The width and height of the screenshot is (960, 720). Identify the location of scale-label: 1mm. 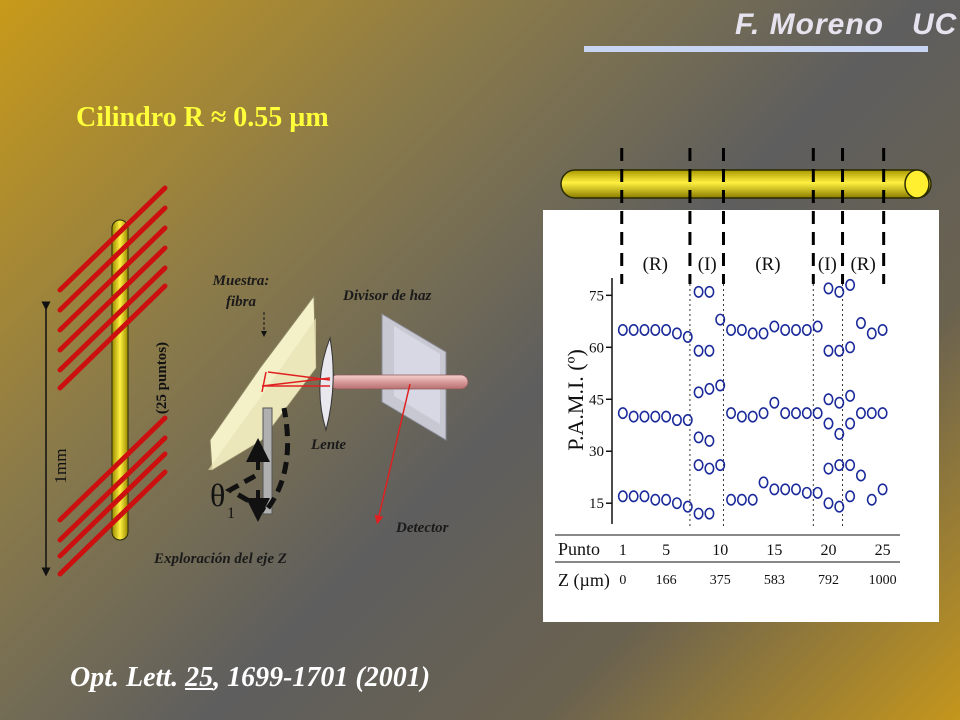
(60, 466).